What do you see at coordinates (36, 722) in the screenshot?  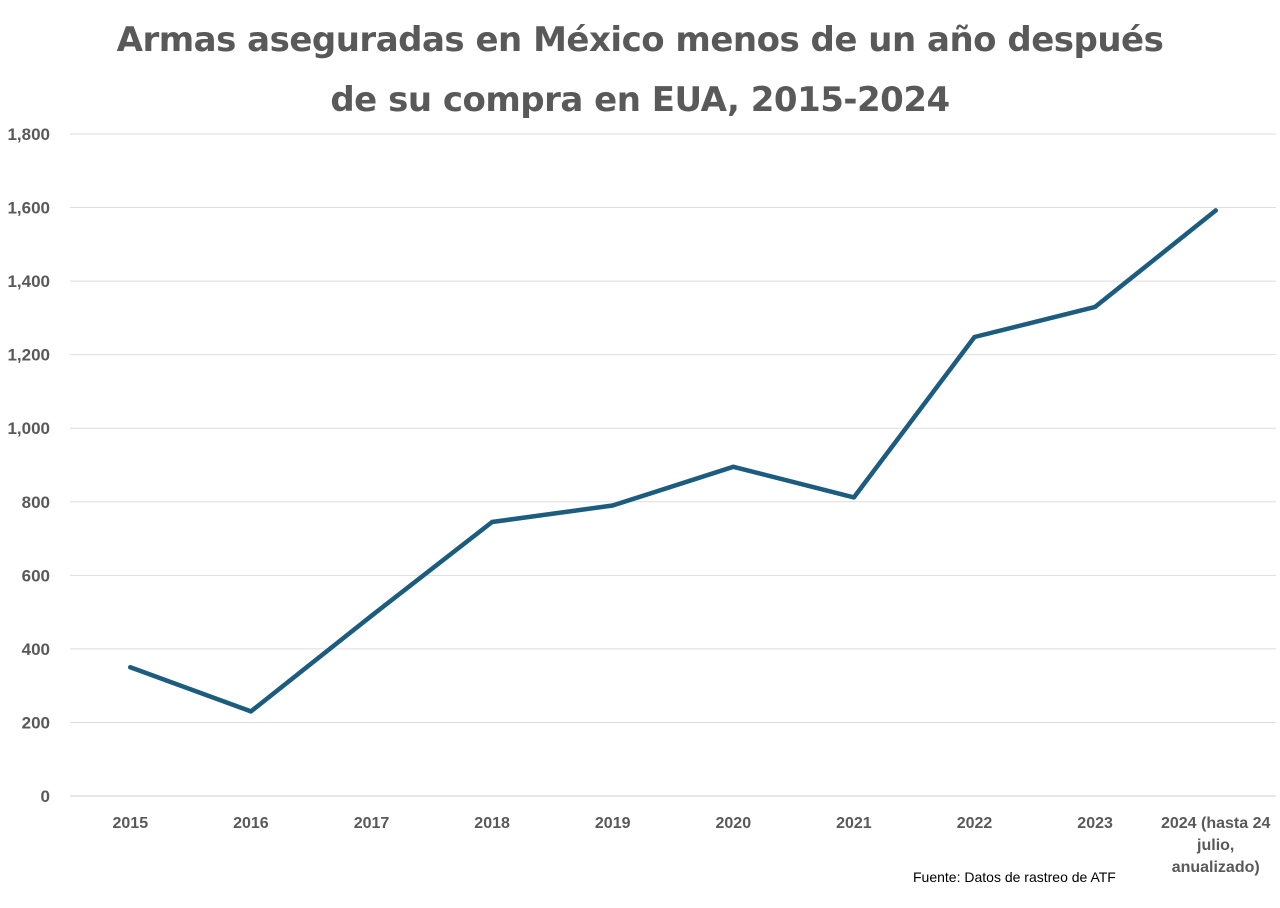 I see `y-tick-label: 200` at bounding box center [36, 722].